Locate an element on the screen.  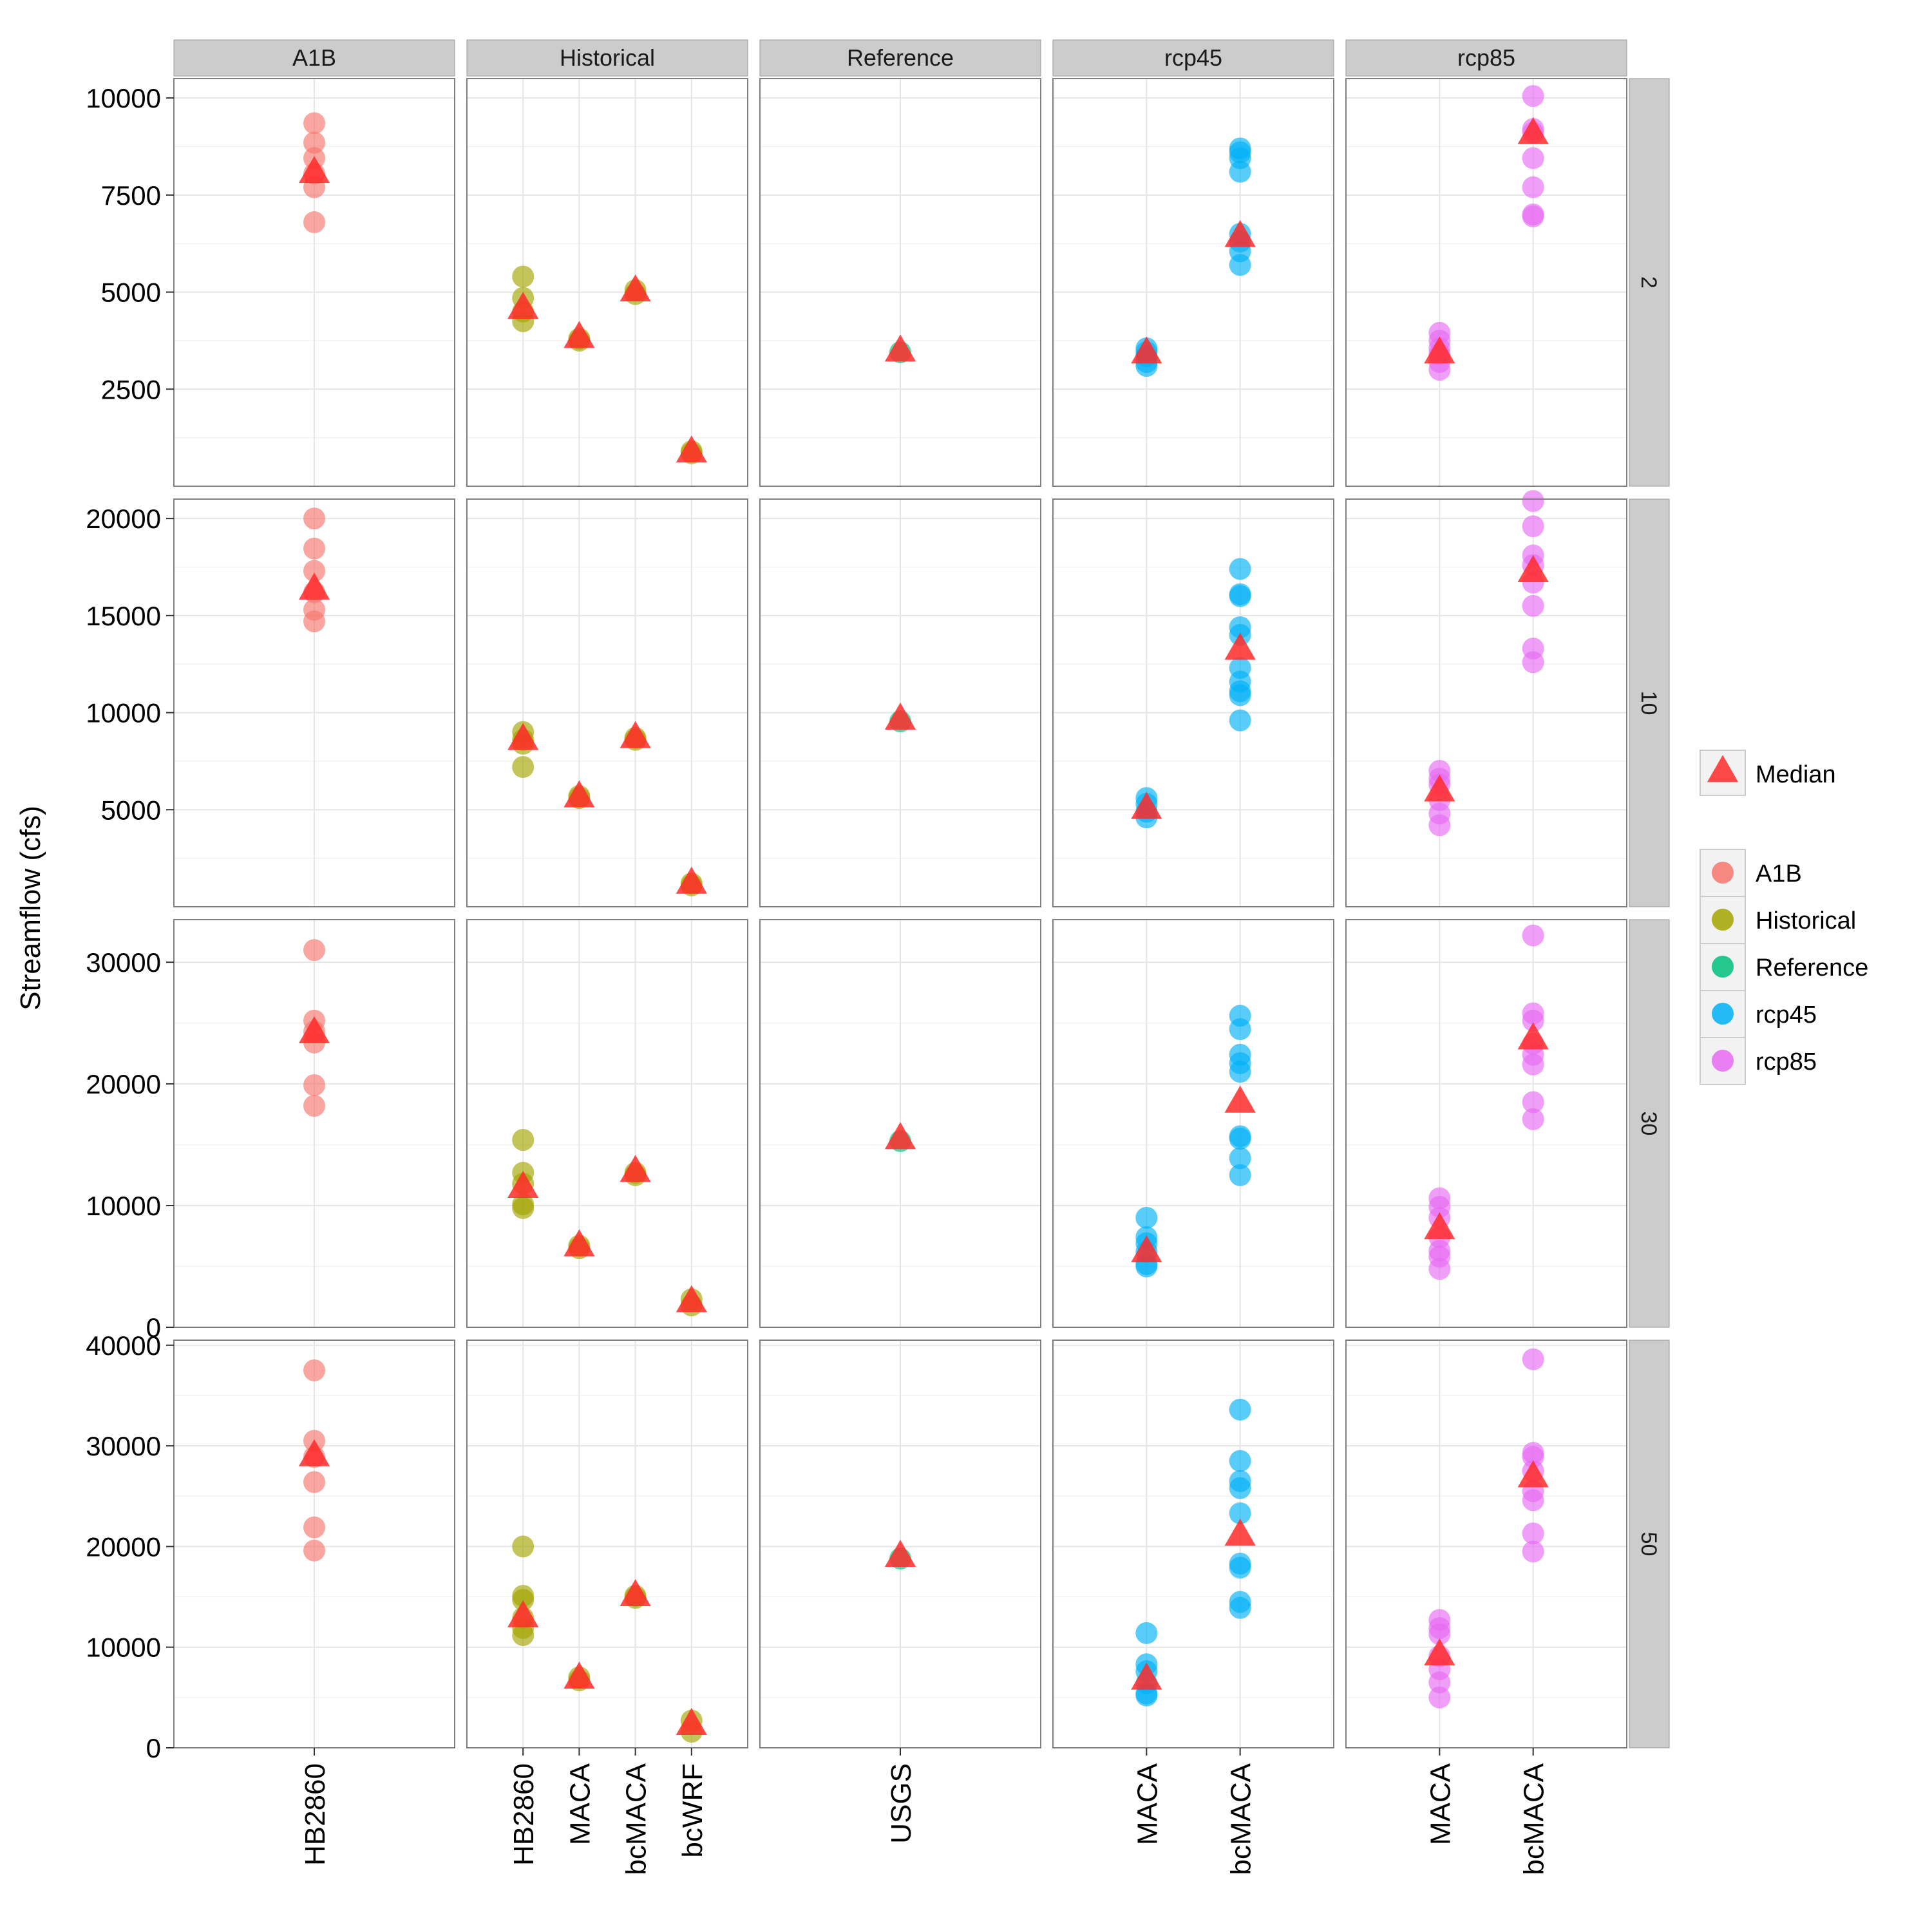
y-tick-label: 10000 is located at coordinates (124, 713).